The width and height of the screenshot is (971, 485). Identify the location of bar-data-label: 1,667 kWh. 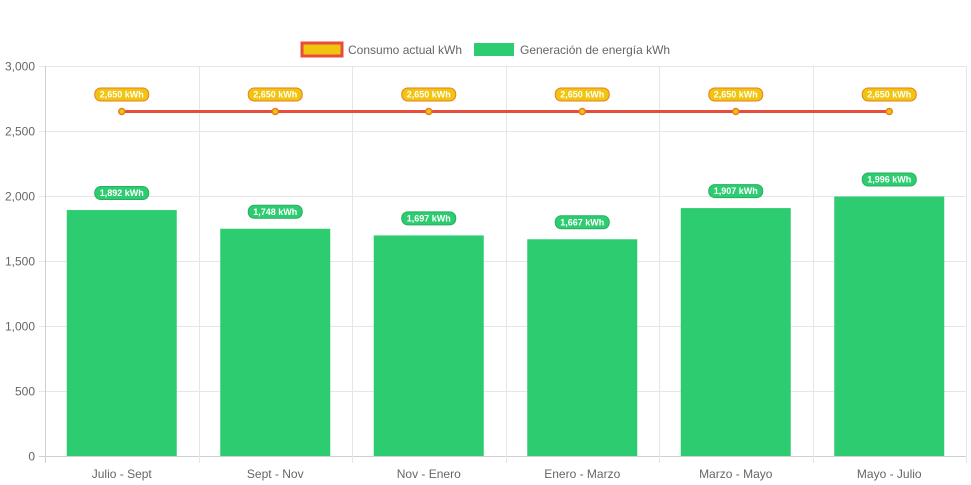
(582, 222).